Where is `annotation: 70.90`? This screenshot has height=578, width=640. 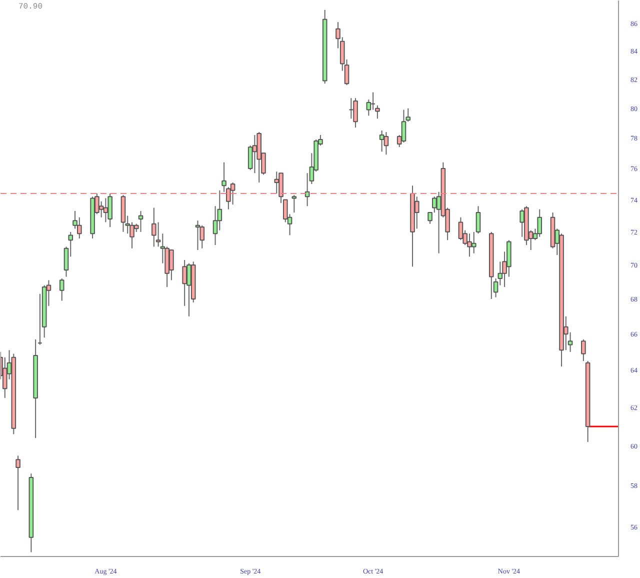 annotation: 70.90 is located at coordinates (30, 7).